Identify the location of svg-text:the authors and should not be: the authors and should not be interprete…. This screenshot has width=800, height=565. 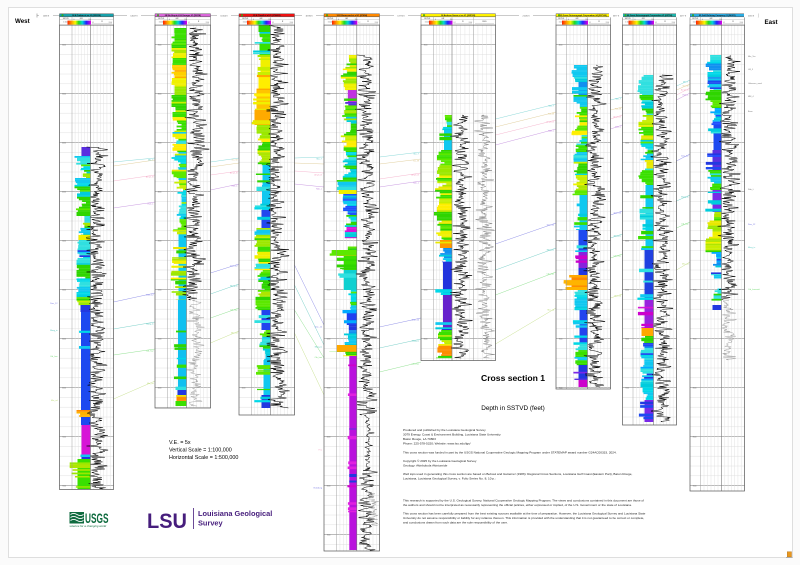
(517, 505).